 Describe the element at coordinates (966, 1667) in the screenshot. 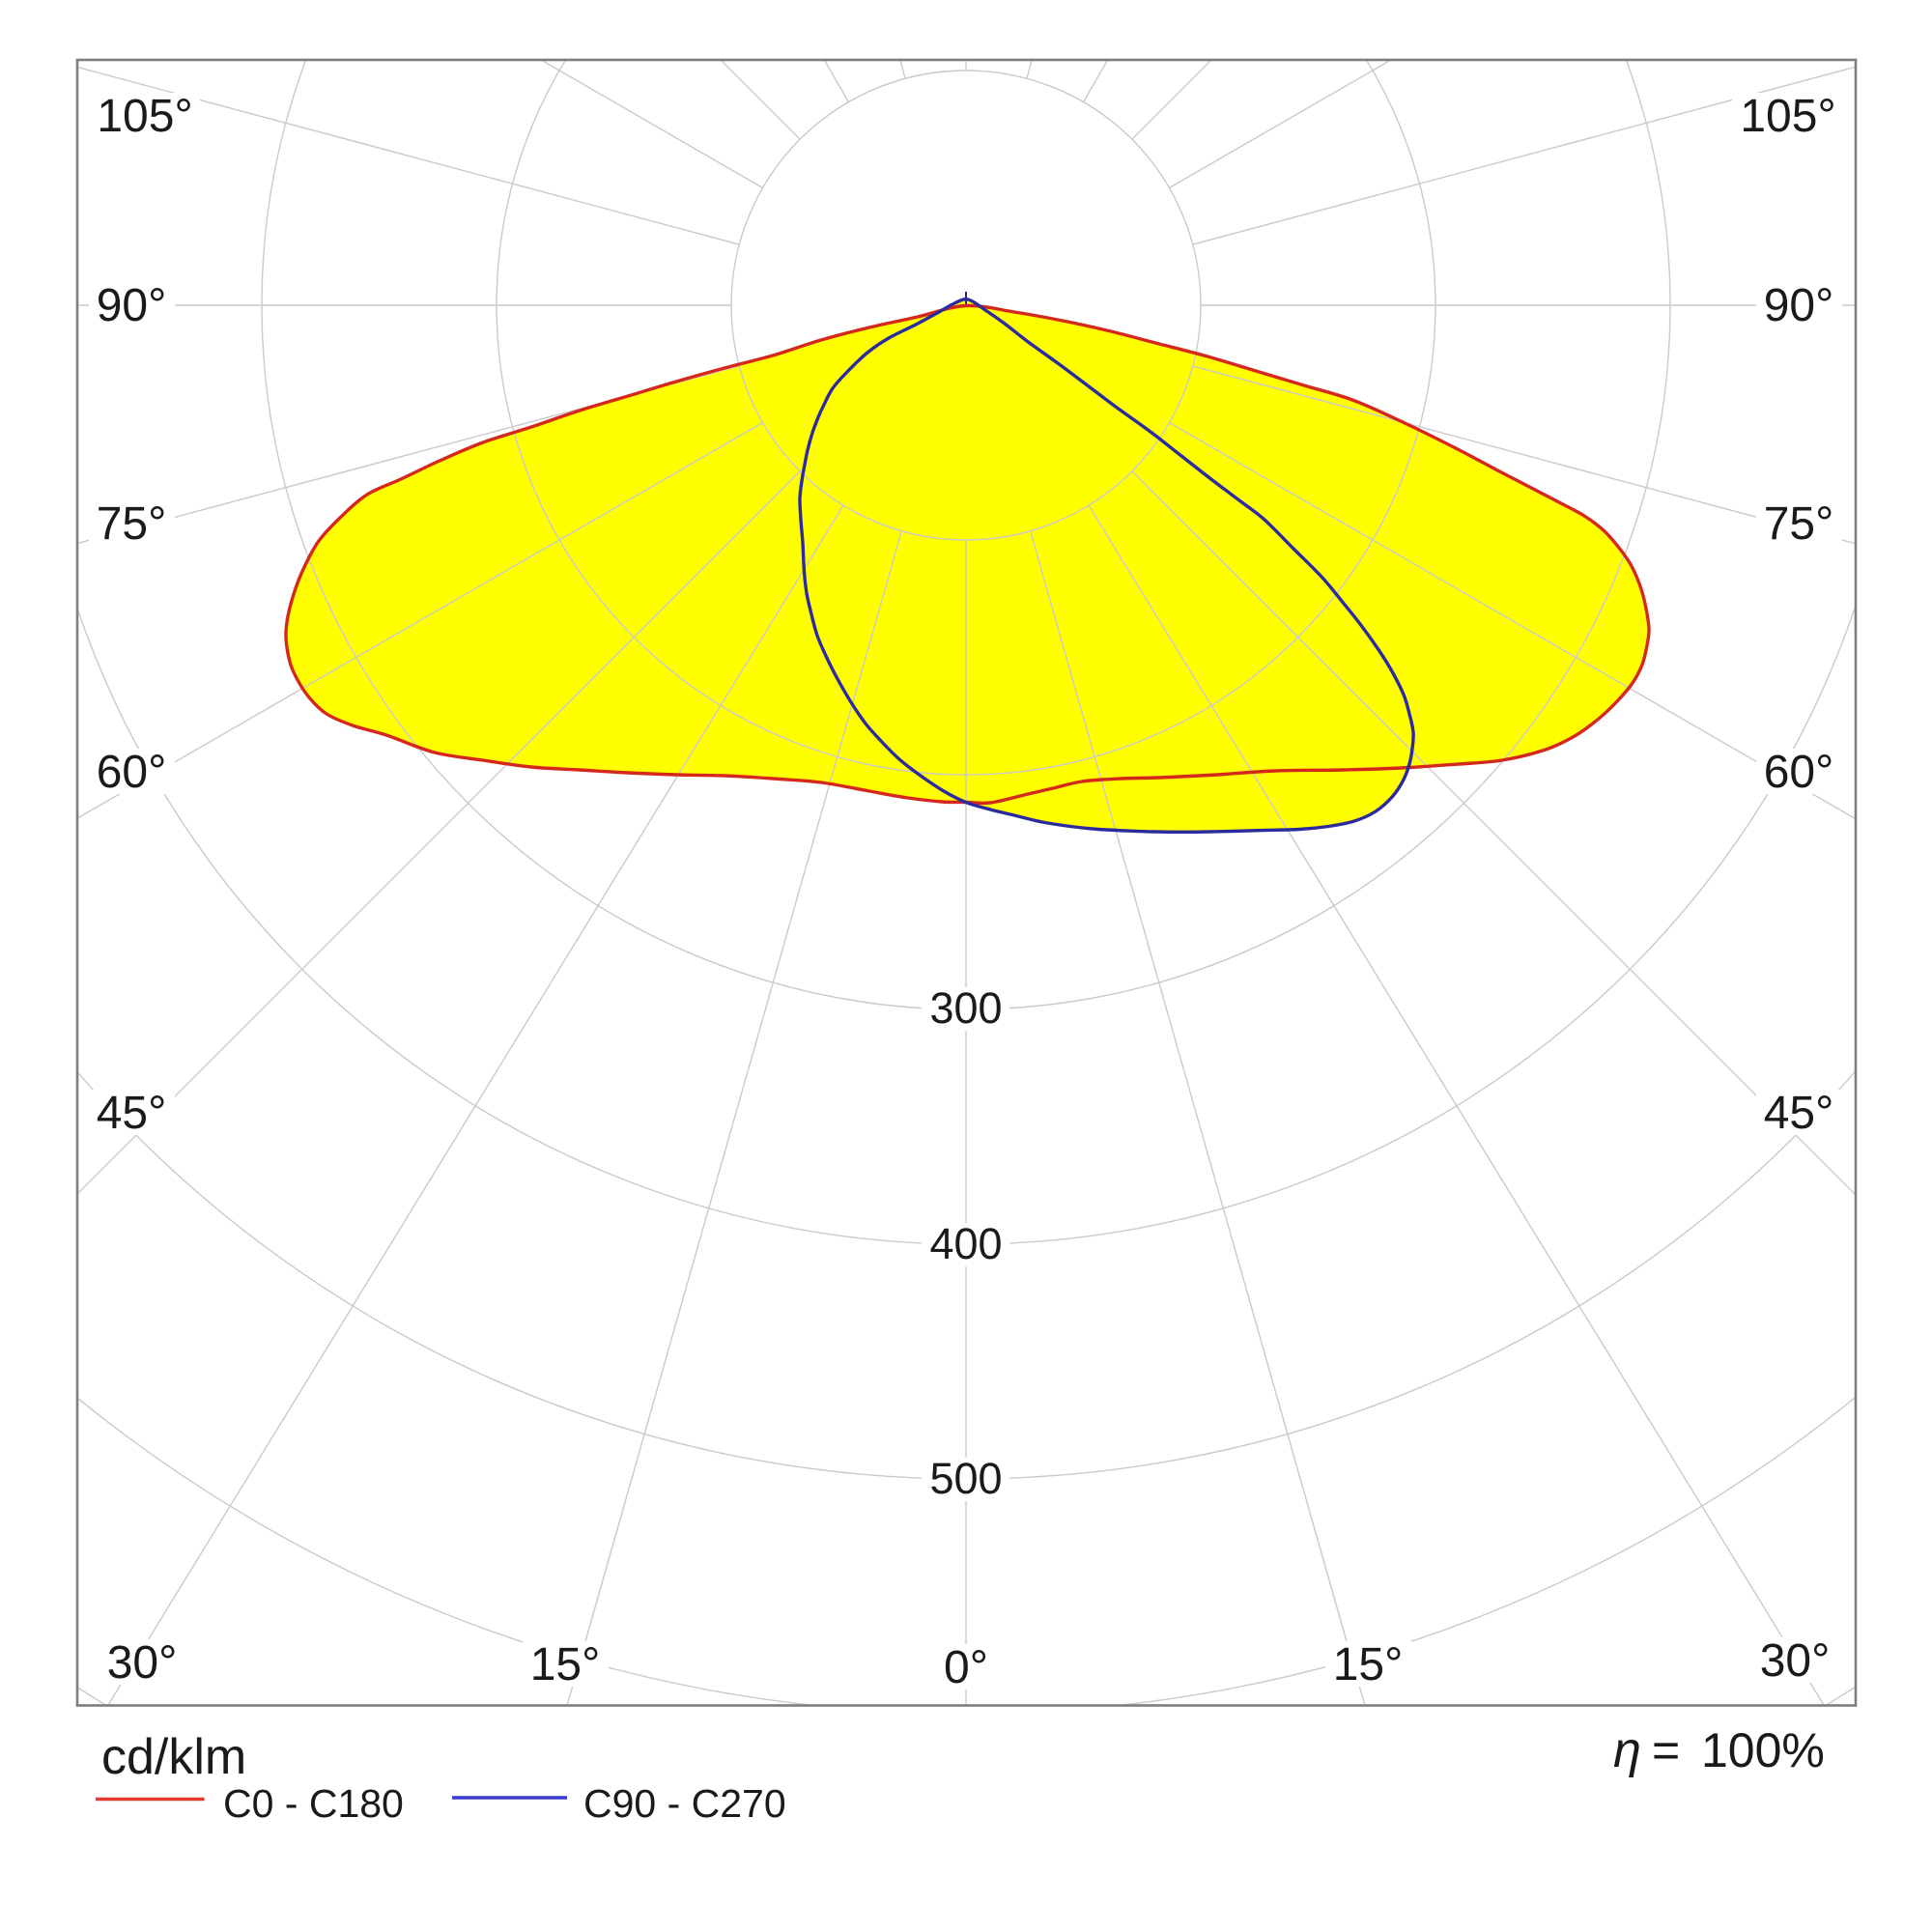

I see `svg-text: 0°` at that location.